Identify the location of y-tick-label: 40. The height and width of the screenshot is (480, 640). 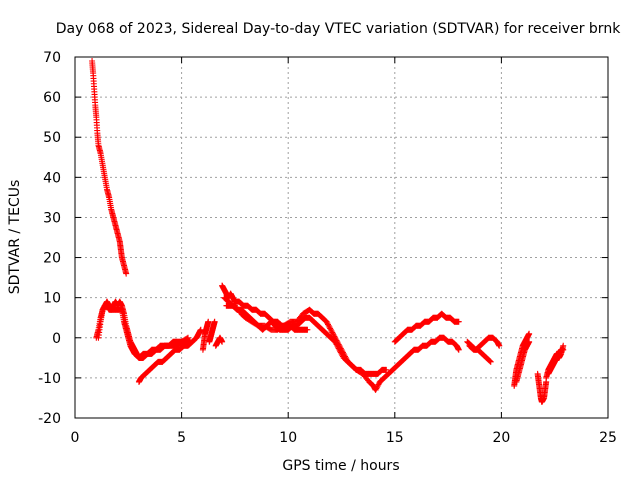
(52, 178).